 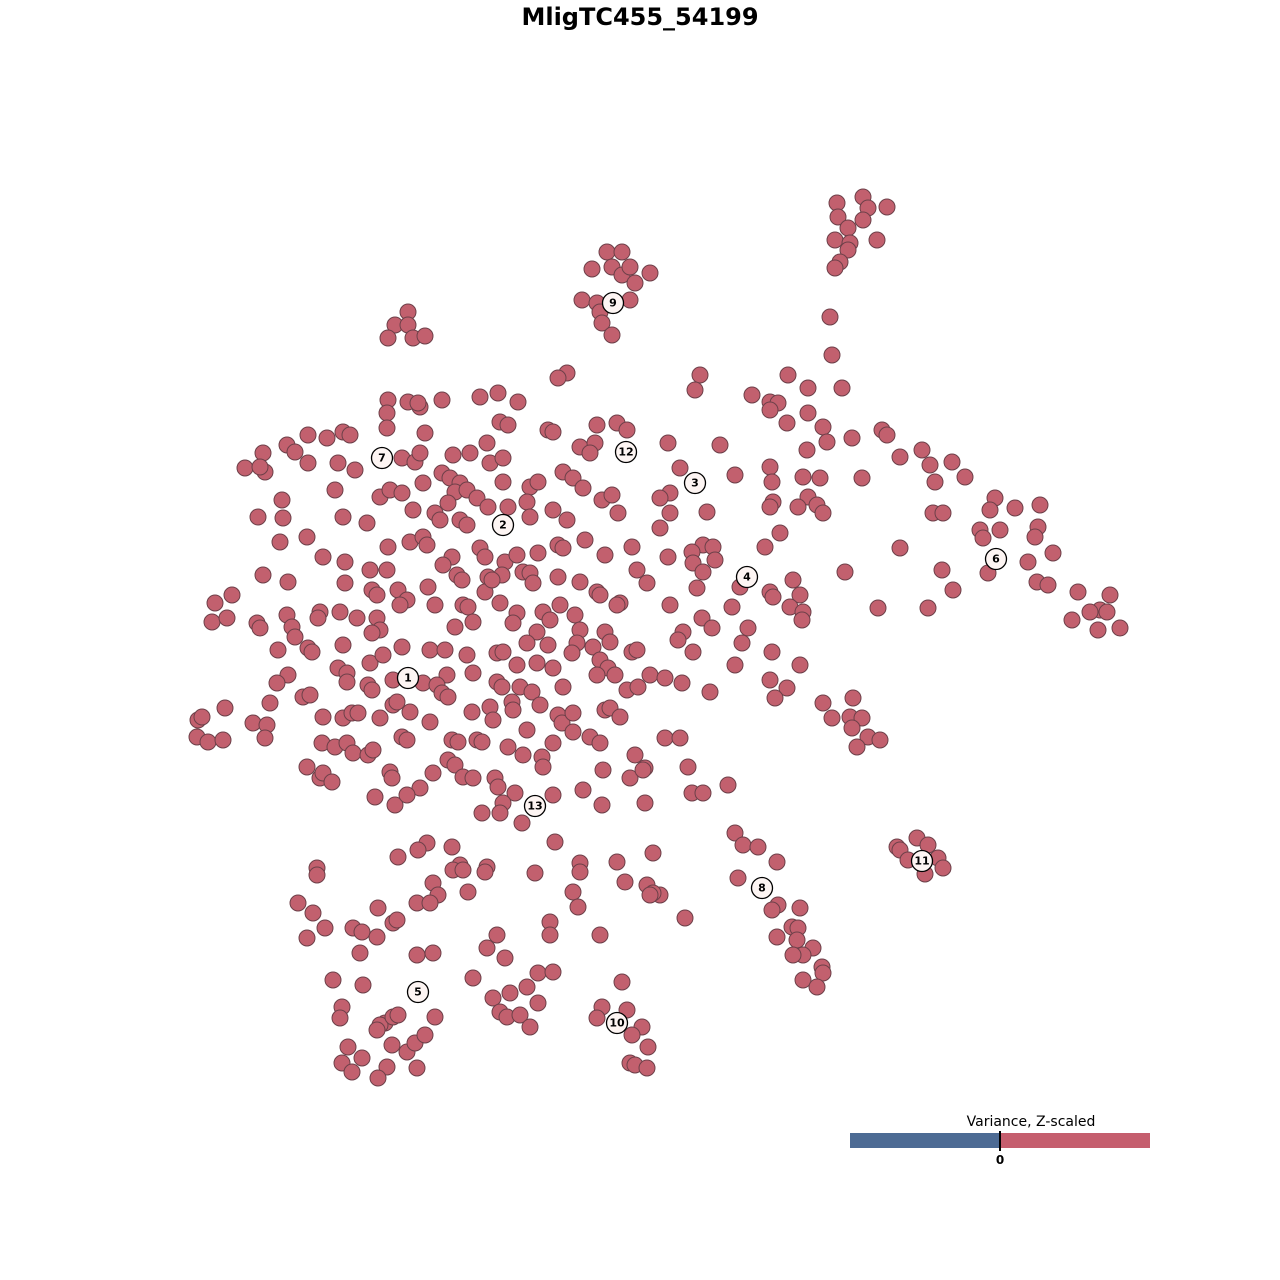 What do you see at coordinates (695, 483) in the screenshot?
I see `cluster-label-3: 3` at bounding box center [695, 483].